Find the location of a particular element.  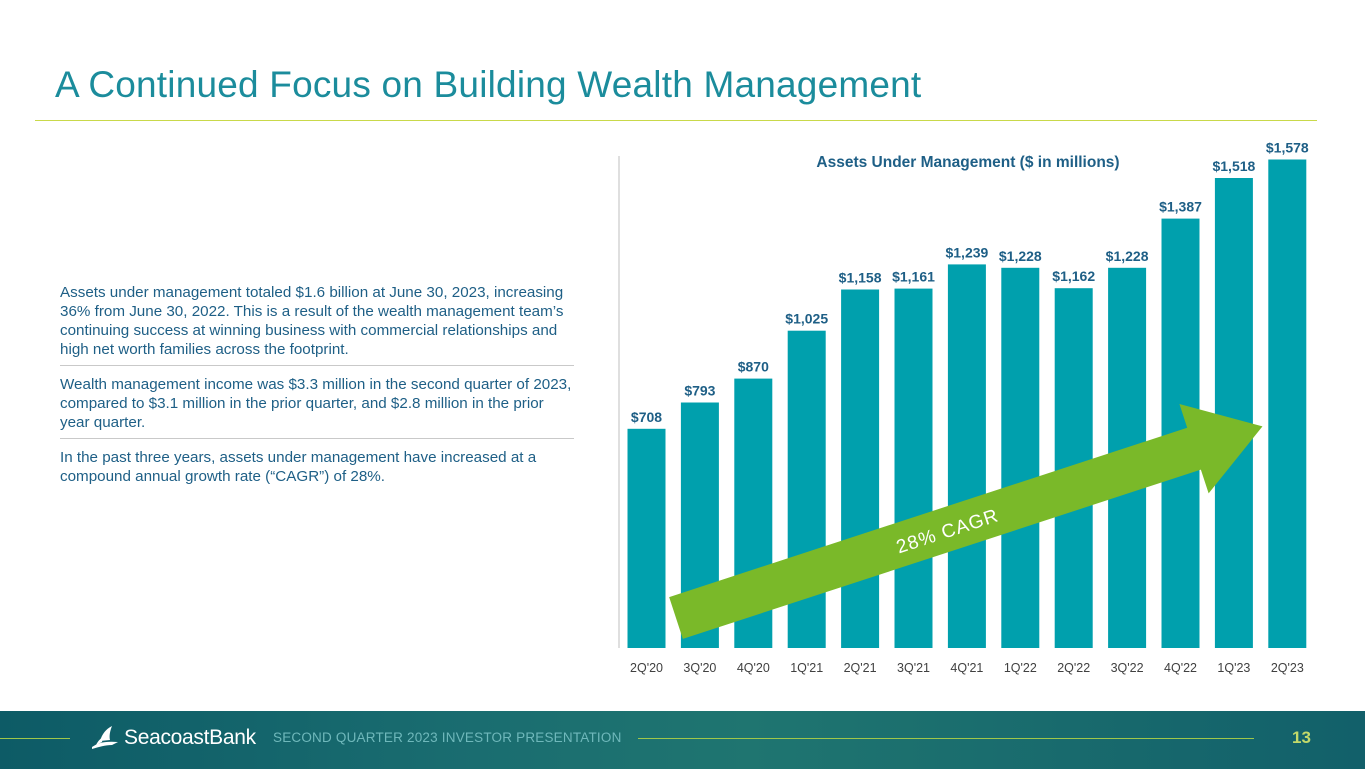

x-tick-3Q20: 3Q'20 is located at coordinates (699, 668).